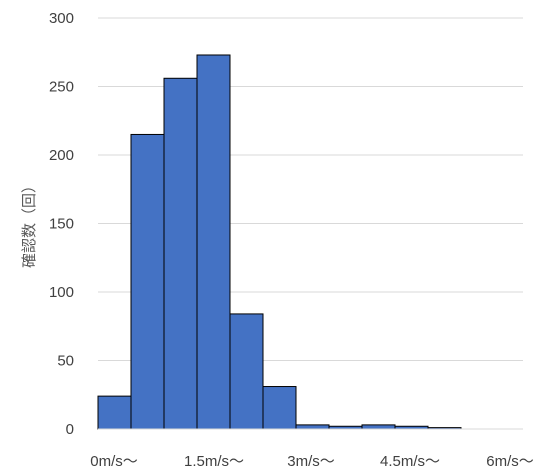  I want to click on x-tick-label: 0m/s〜, so click(114, 461).